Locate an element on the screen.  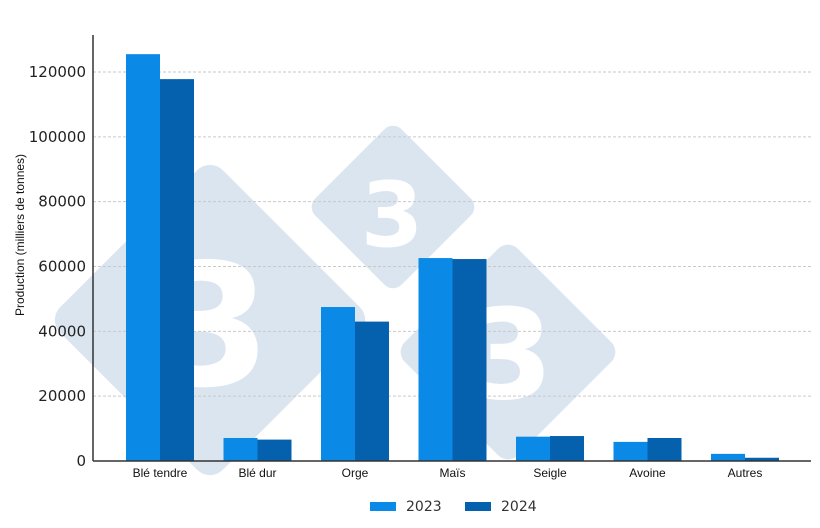
y-tick-label: 80000 is located at coordinates (62, 202).